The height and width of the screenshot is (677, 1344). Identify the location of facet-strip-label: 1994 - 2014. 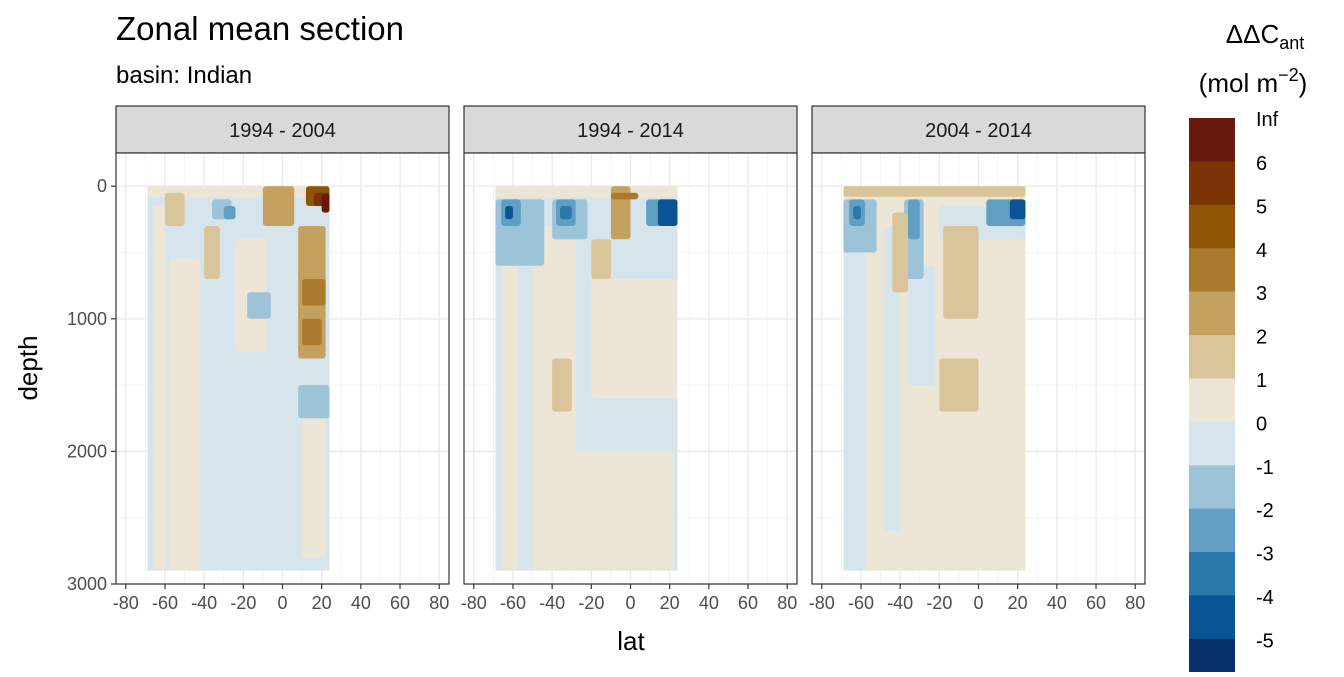
(630, 131).